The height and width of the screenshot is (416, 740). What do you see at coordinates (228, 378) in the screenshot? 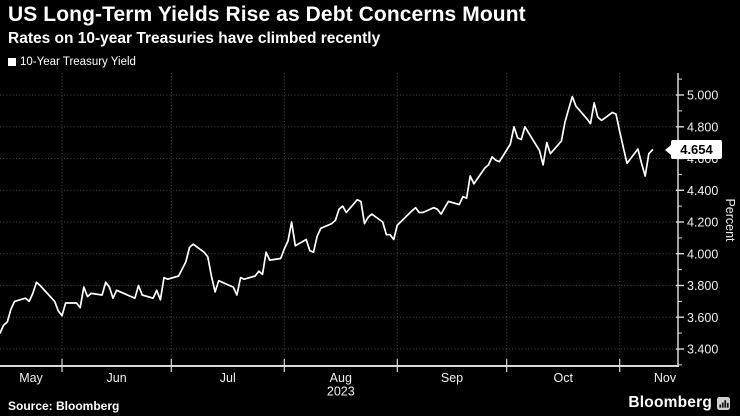
I see `x-tick-label: Jul` at bounding box center [228, 378].